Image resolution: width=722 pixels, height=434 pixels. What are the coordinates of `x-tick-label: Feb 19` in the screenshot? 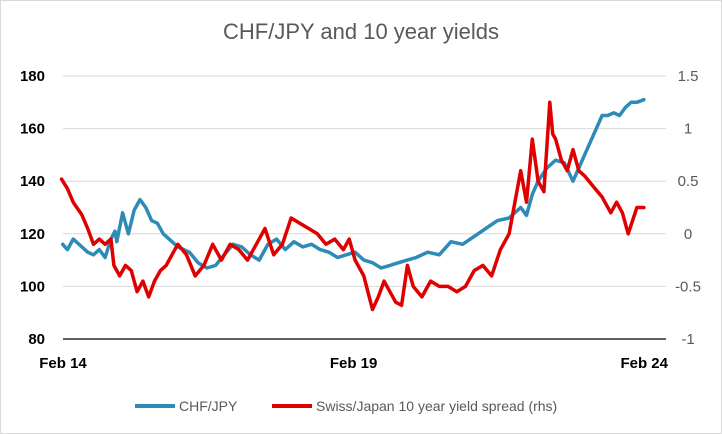 It's located at (354, 363).